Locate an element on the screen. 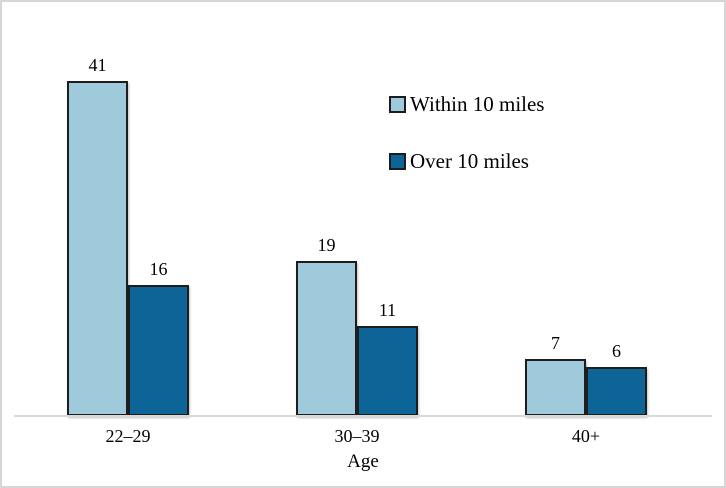 This screenshot has width=726, height=488. value-label: 11 is located at coordinates (387, 310).